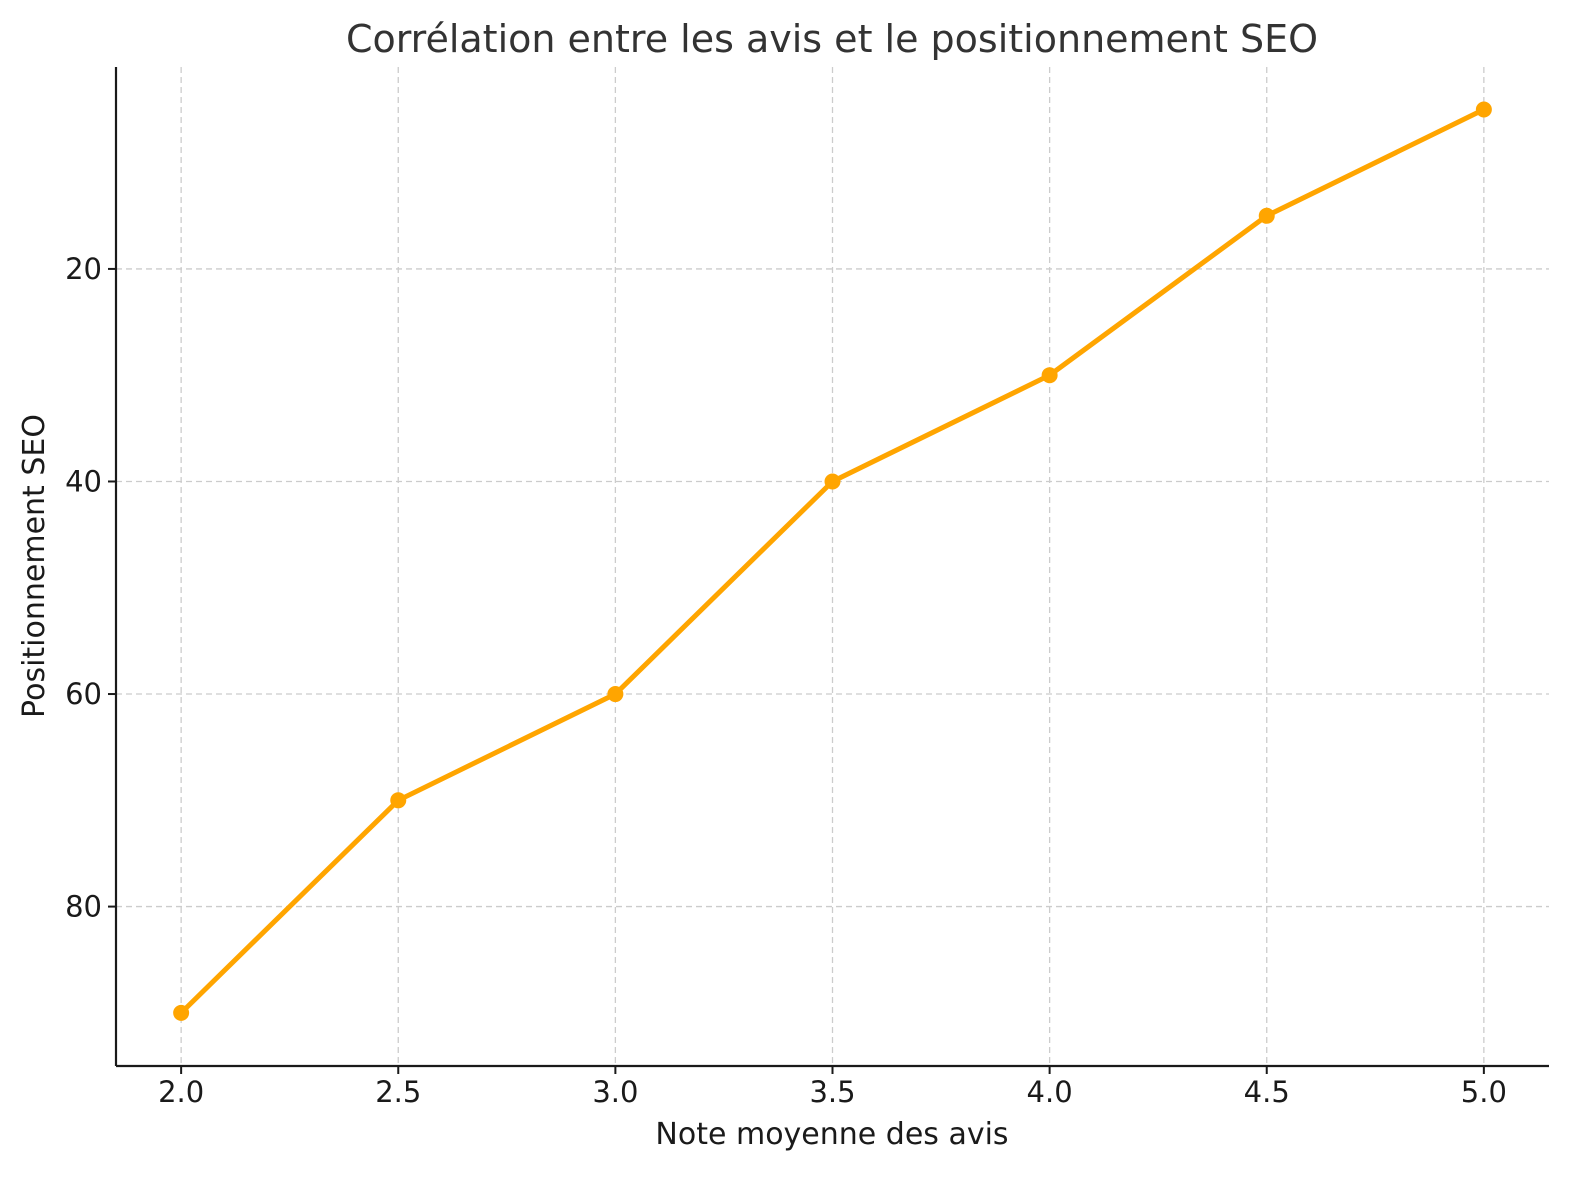  Describe the element at coordinates (83, 481) in the screenshot. I see `y-tick-label: 40` at that location.